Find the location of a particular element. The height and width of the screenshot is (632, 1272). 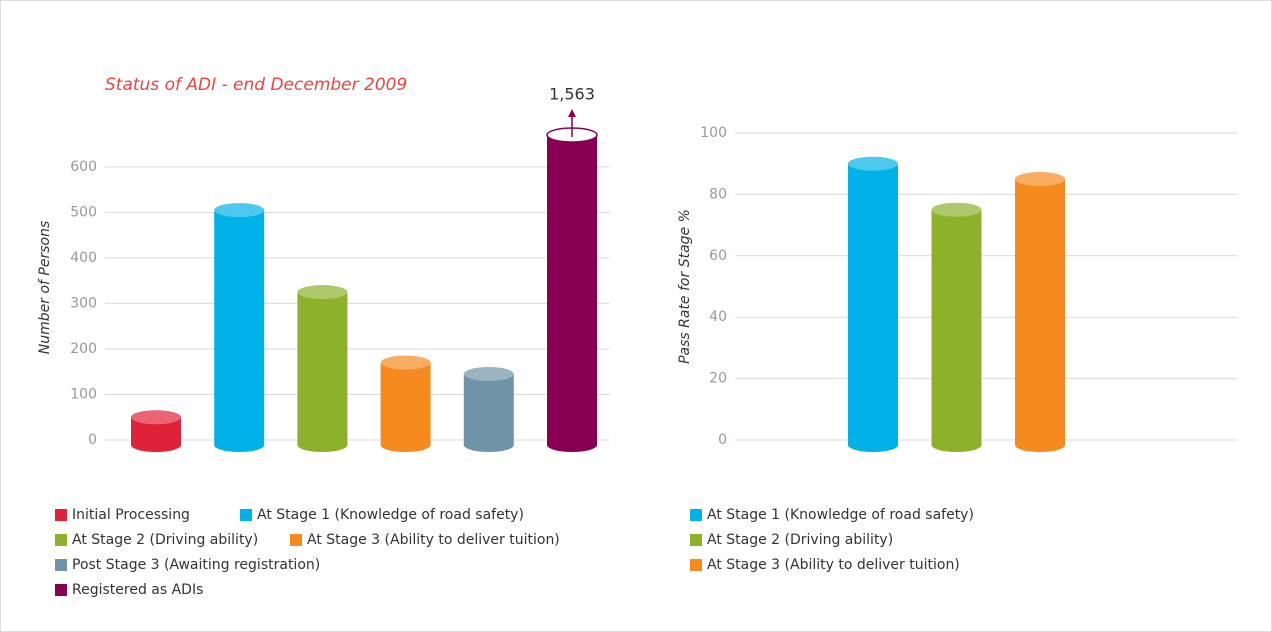

y-tick-label: 60 is located at coordinates (718, 256).